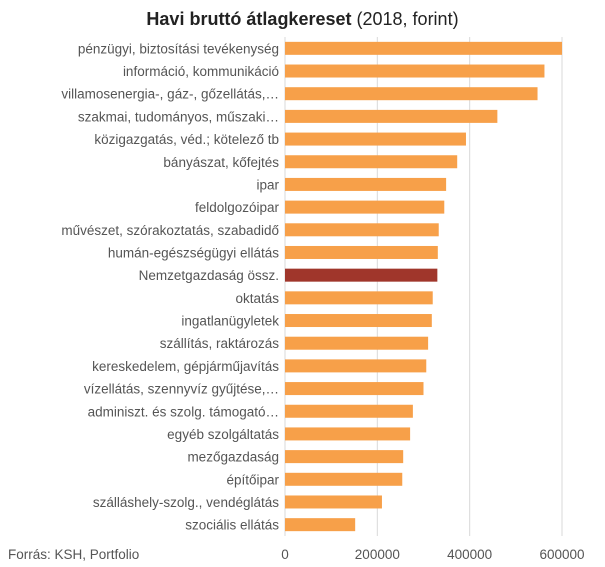  I want to click on category-label: szociális ellátás, so click(232, 525).